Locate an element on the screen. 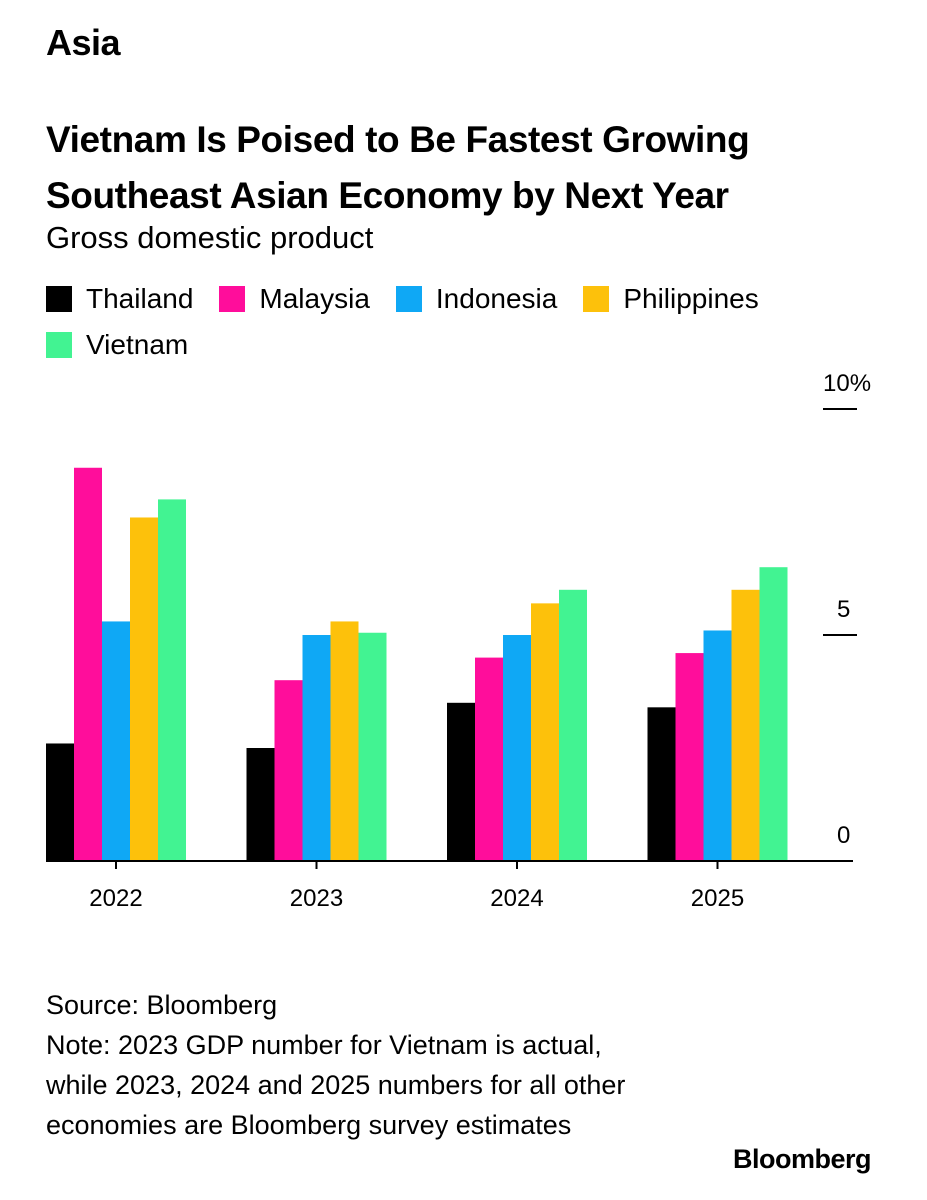  bar-philippines-2024 is located at coordinates (545, 732).